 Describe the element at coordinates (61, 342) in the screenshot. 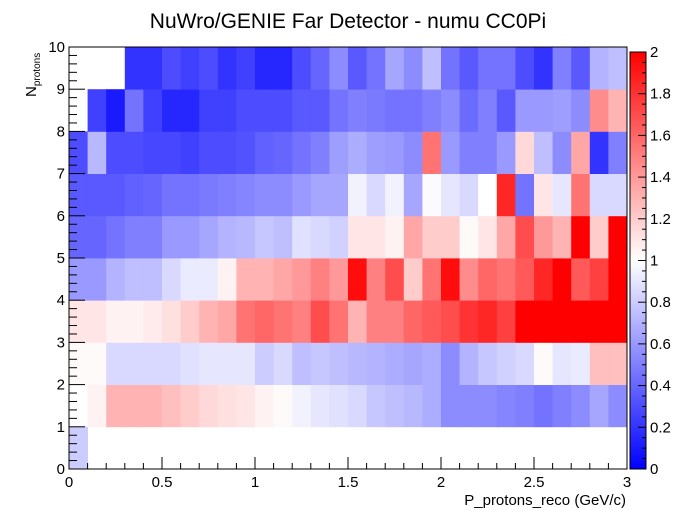

I see `y-tick-label: 3` at that location.